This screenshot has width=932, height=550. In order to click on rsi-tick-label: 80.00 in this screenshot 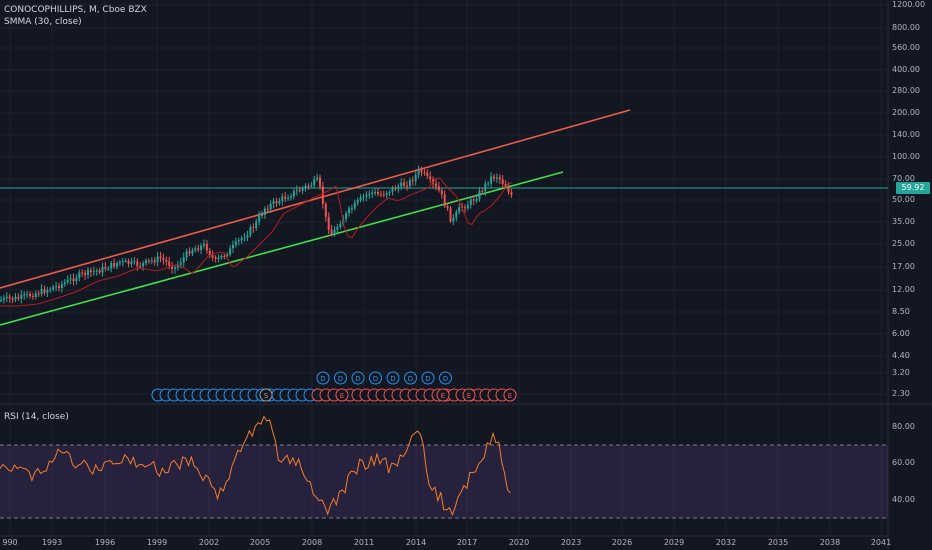, I will do `click(903, 426)`.